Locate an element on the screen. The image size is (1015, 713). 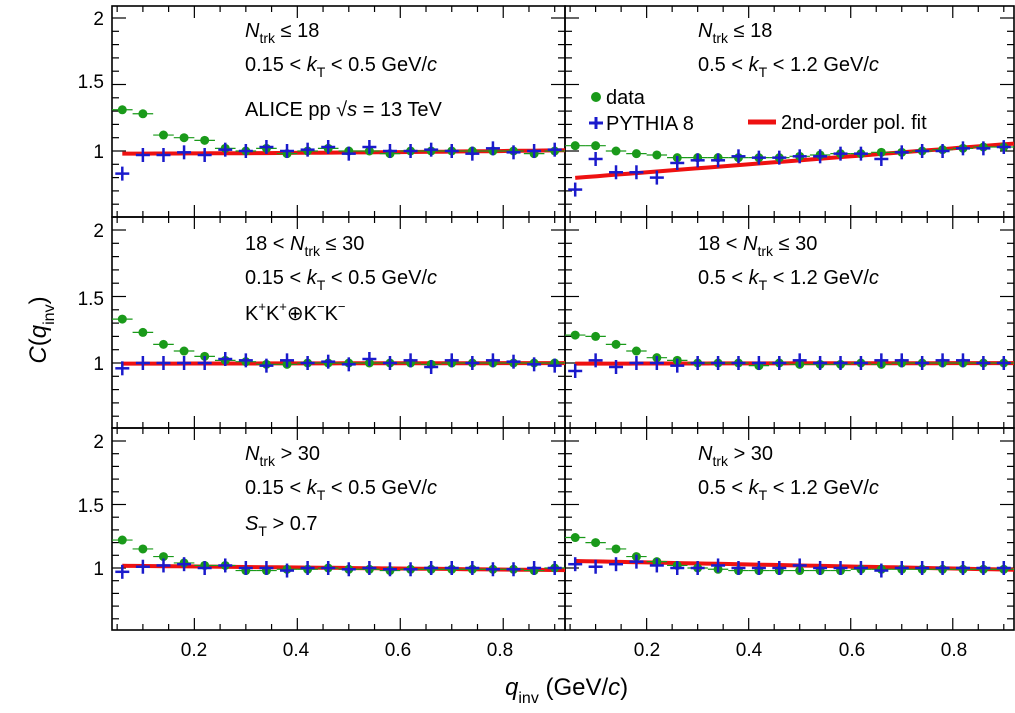
x-tick-label-0.4-left: 0.4 is located at coordinates (296, 650).